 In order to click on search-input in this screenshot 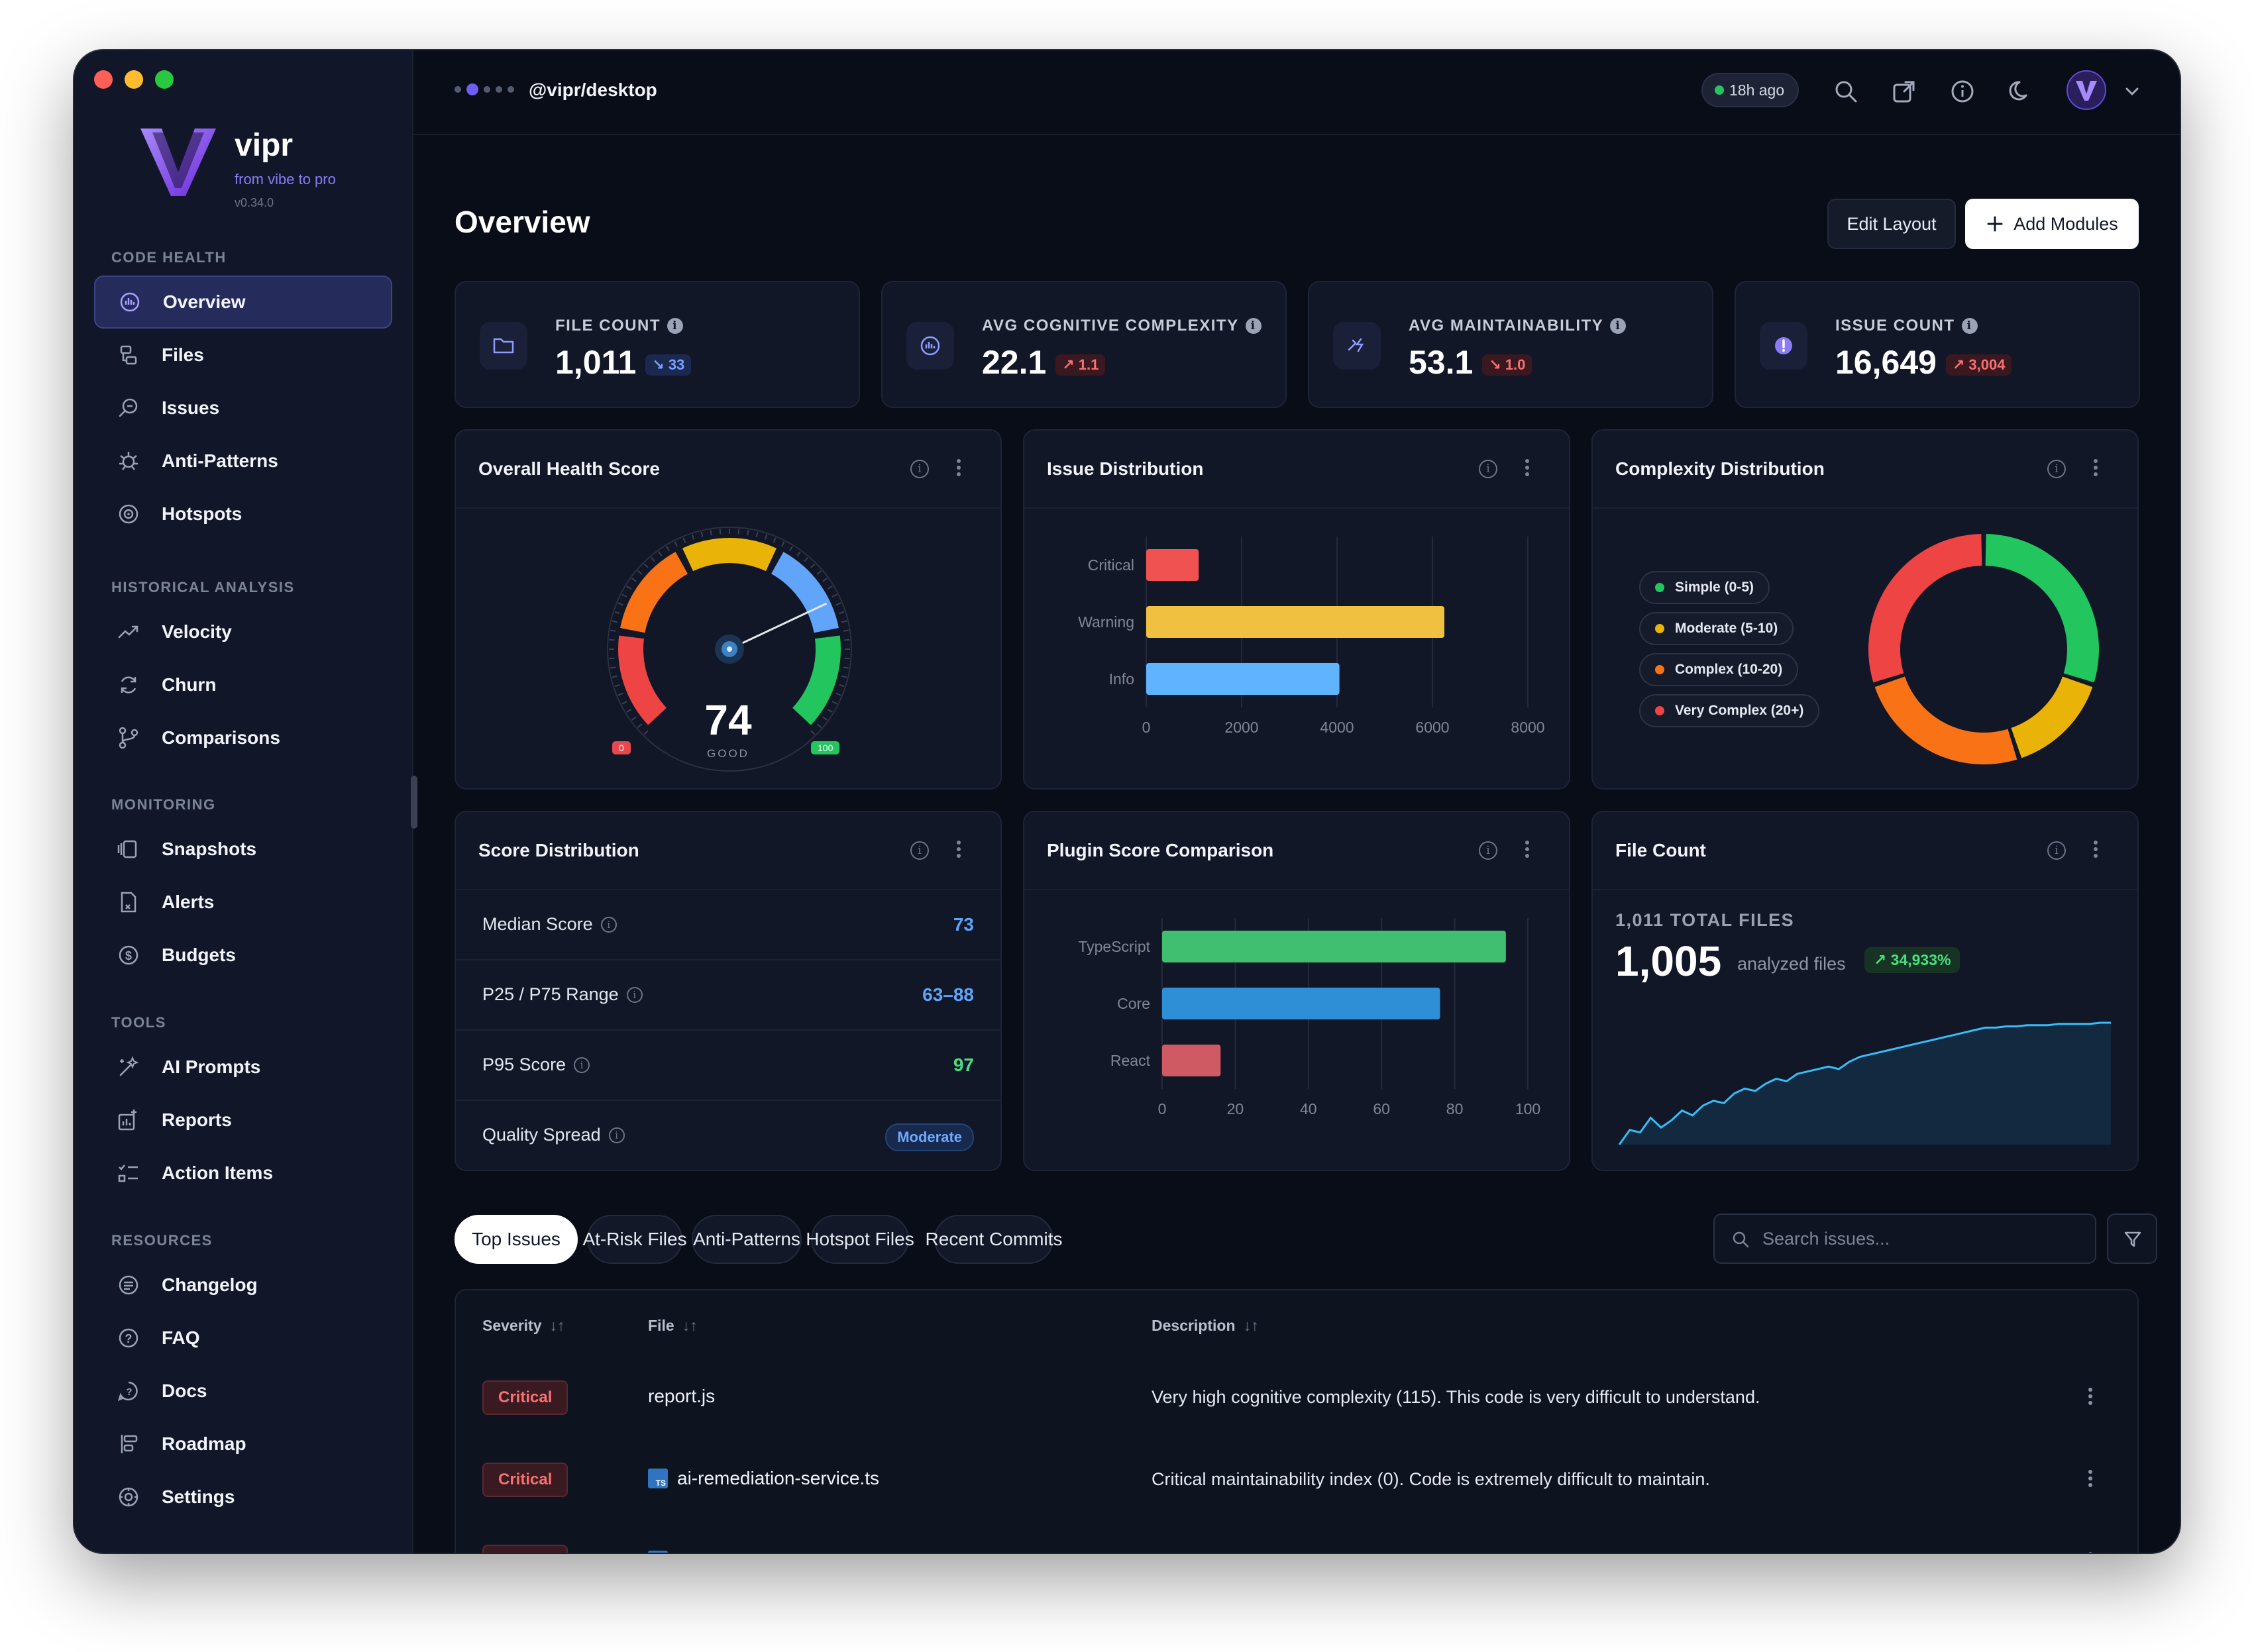, I will do `click(1921, 1239)`.